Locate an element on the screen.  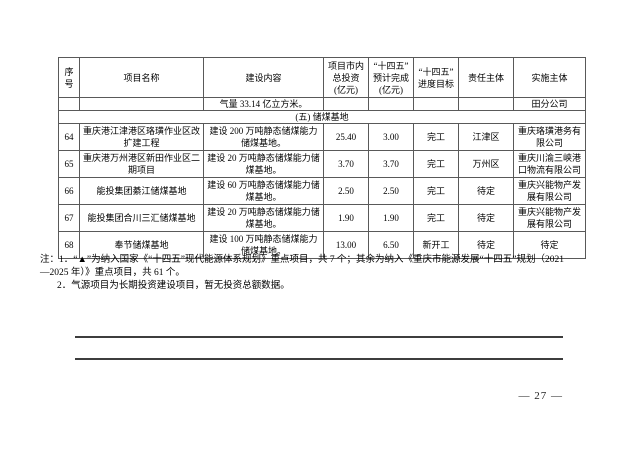
cell-expected-completion: 3.70 is located at coordinates (391, 164).